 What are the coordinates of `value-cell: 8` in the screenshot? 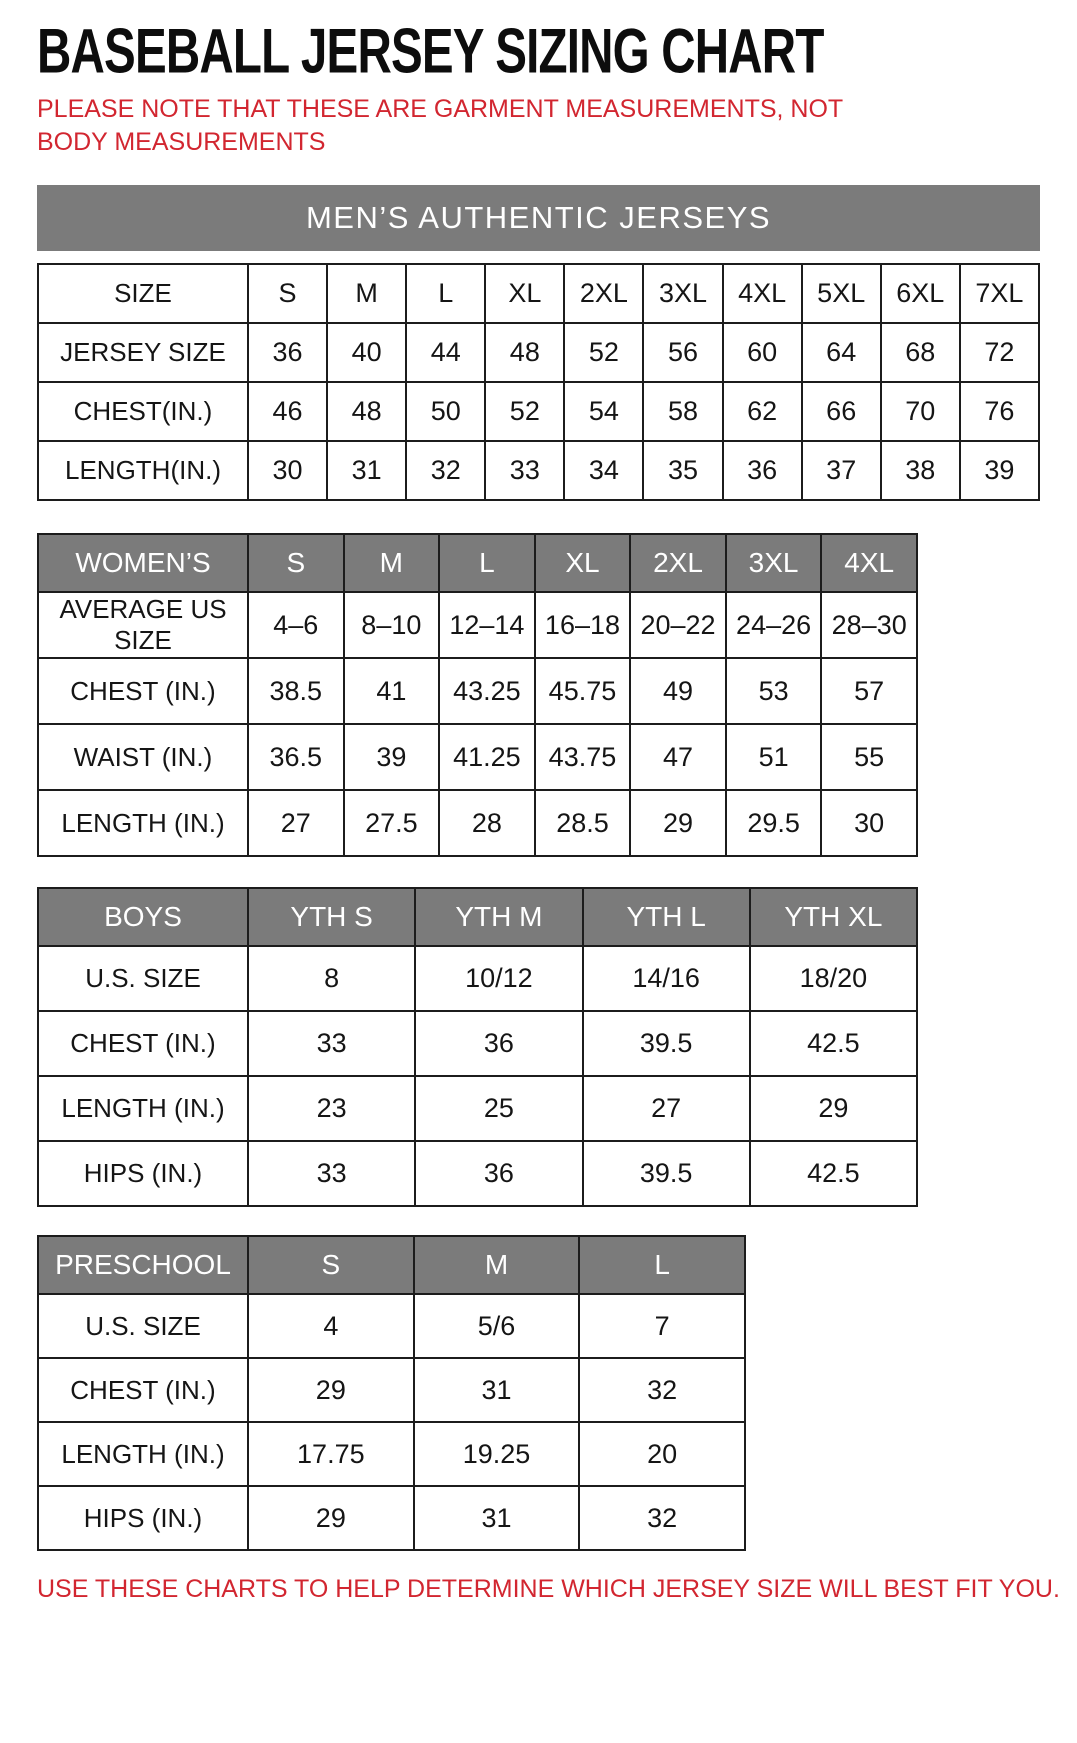 It's located at (331, 978).